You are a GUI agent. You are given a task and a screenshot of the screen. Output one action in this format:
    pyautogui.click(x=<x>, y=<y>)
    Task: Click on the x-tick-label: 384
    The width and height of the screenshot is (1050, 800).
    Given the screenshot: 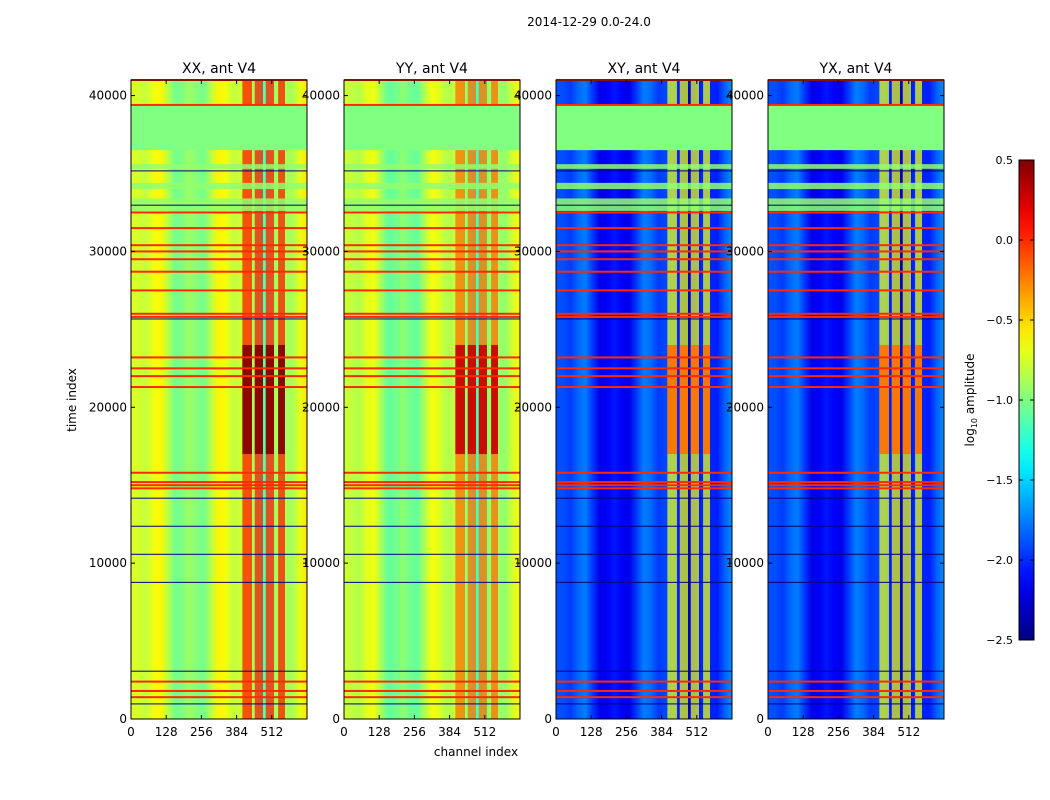 What is the action you would take?
    pyautogui.click(x=661, y=732)
    